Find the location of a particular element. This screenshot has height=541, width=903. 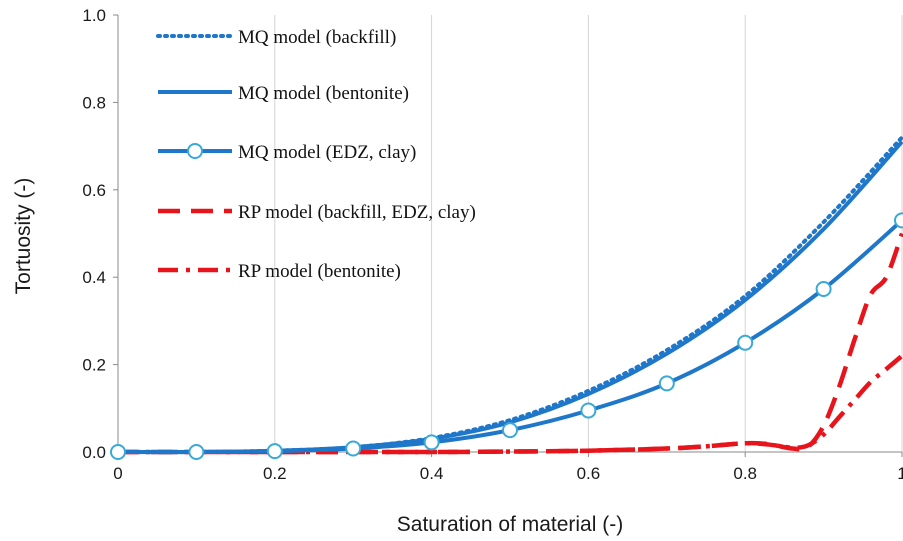

y-axis-title: Tortuosity (-) is located at coordinates (23, 236).